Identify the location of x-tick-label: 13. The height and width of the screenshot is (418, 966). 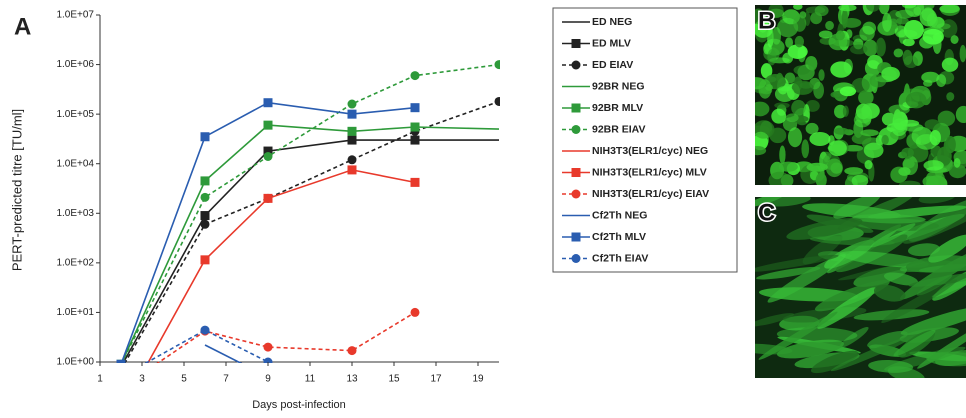
(352, 379).